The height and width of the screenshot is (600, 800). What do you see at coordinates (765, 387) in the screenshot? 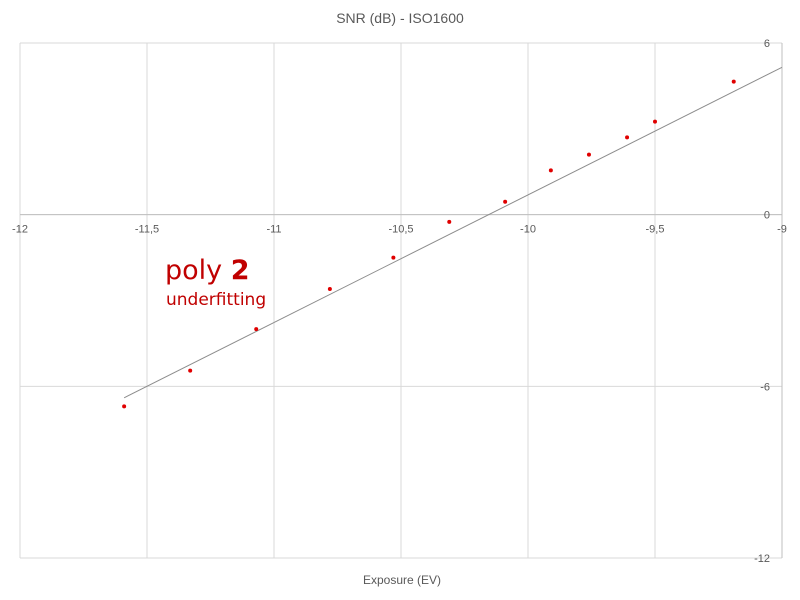
I see `y-tick-label: -6` at bounding box center [765, 387].